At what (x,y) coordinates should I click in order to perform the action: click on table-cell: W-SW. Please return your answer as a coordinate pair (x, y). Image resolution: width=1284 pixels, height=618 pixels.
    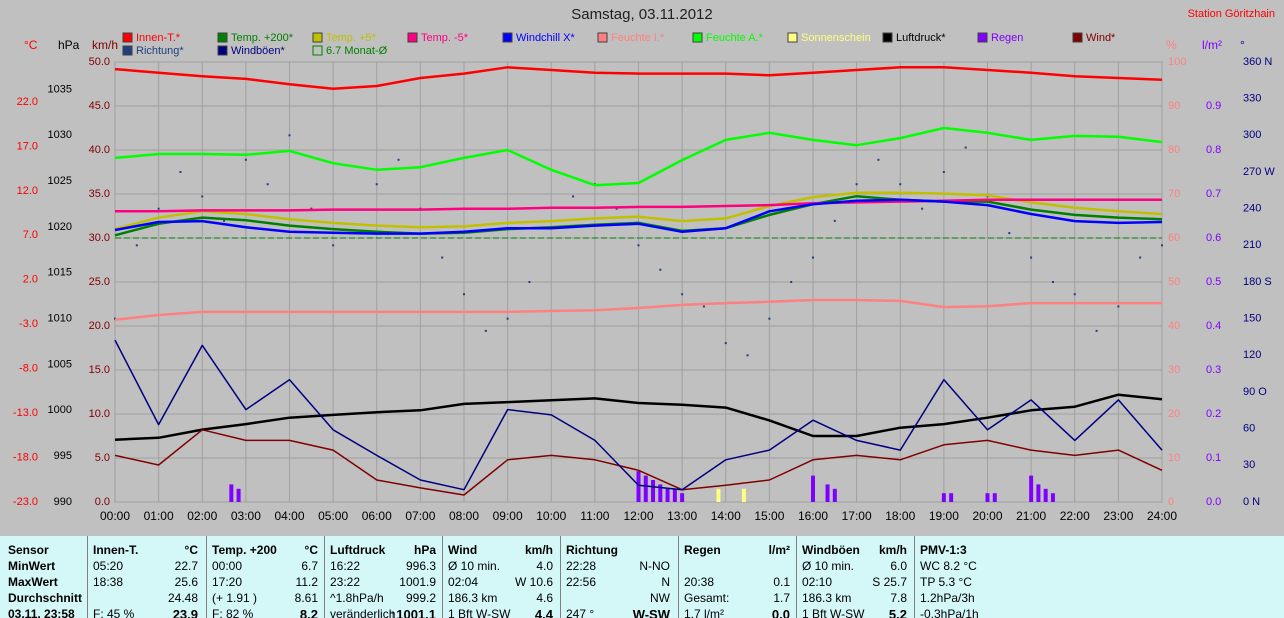
    Looking at the image, I should click on (651, 612).